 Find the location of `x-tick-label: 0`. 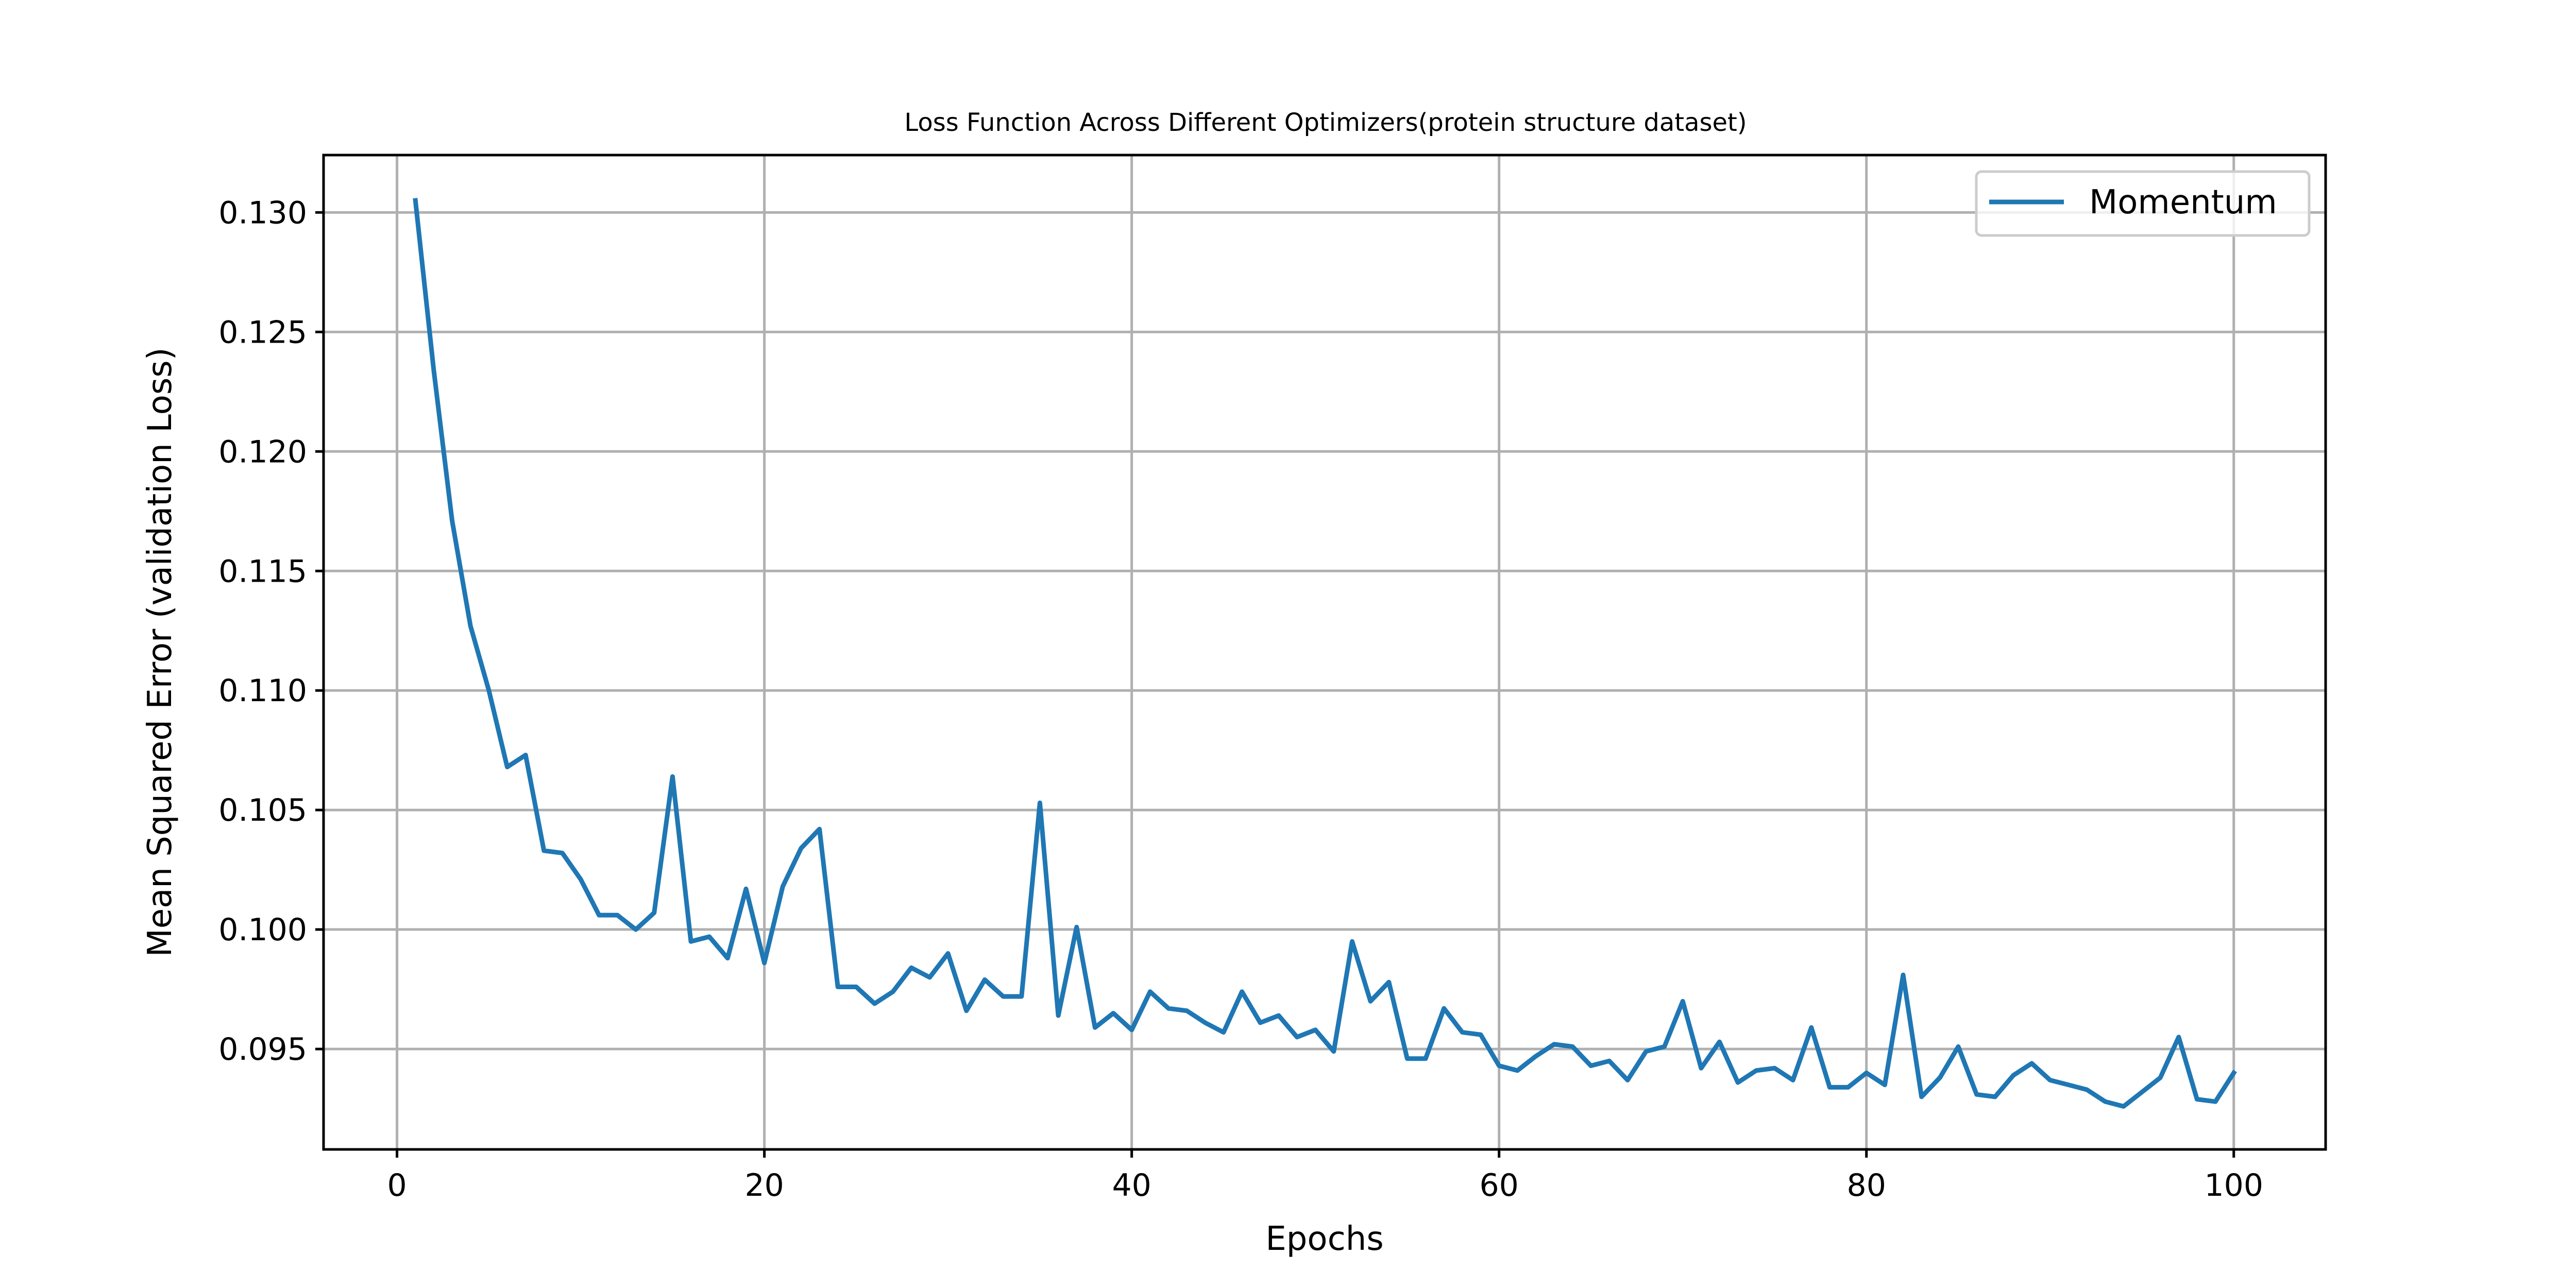

x-tick-label: 0 is located at coordinates (397, 1185).